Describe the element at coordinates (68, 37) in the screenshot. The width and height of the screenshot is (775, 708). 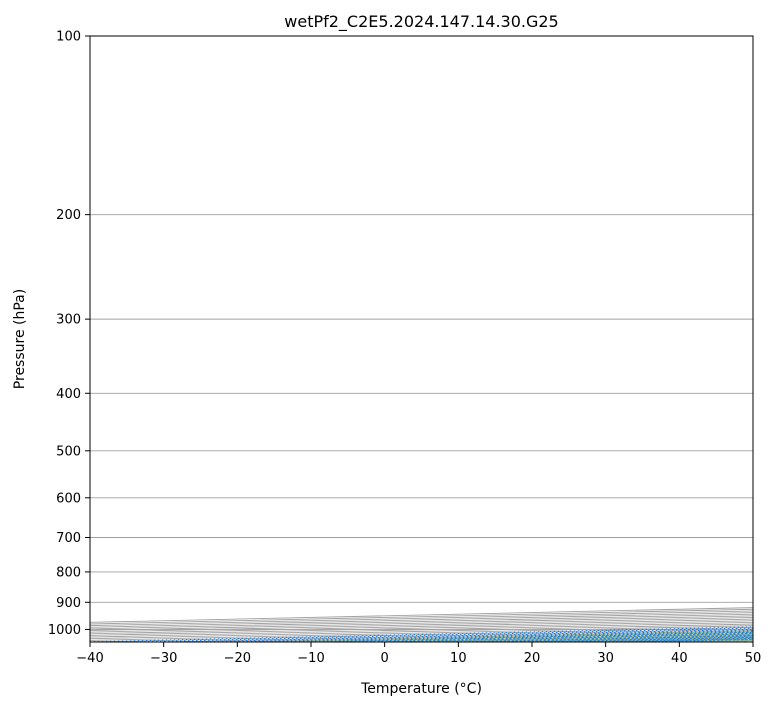
I see `y-tick-label: 100` at that location.